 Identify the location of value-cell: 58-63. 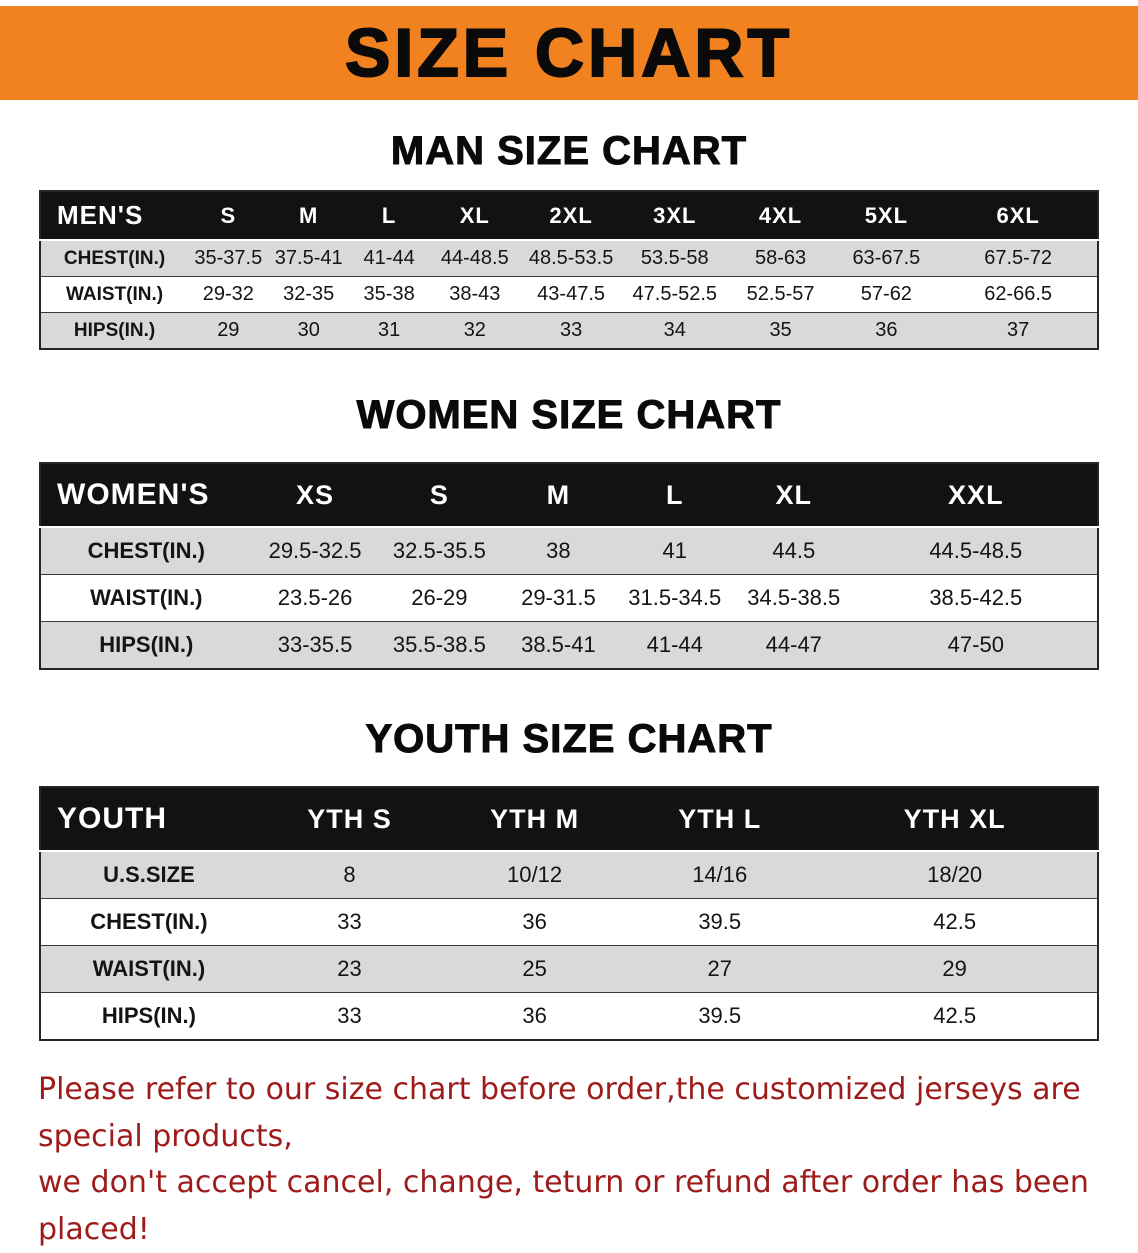
(780, 258).